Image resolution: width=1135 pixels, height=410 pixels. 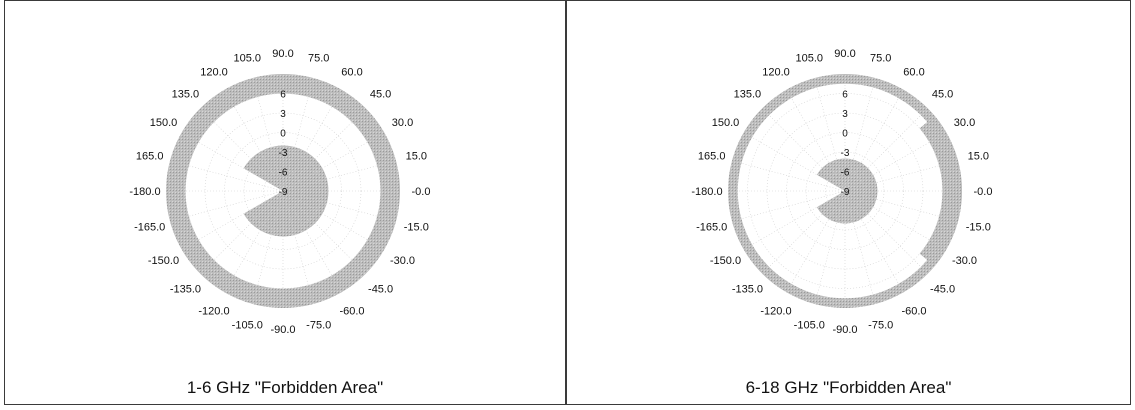 I want to click on chart-caption-1-6ghz: 1-6 GHz "Forbidden Area", so click(x=285, y=387).